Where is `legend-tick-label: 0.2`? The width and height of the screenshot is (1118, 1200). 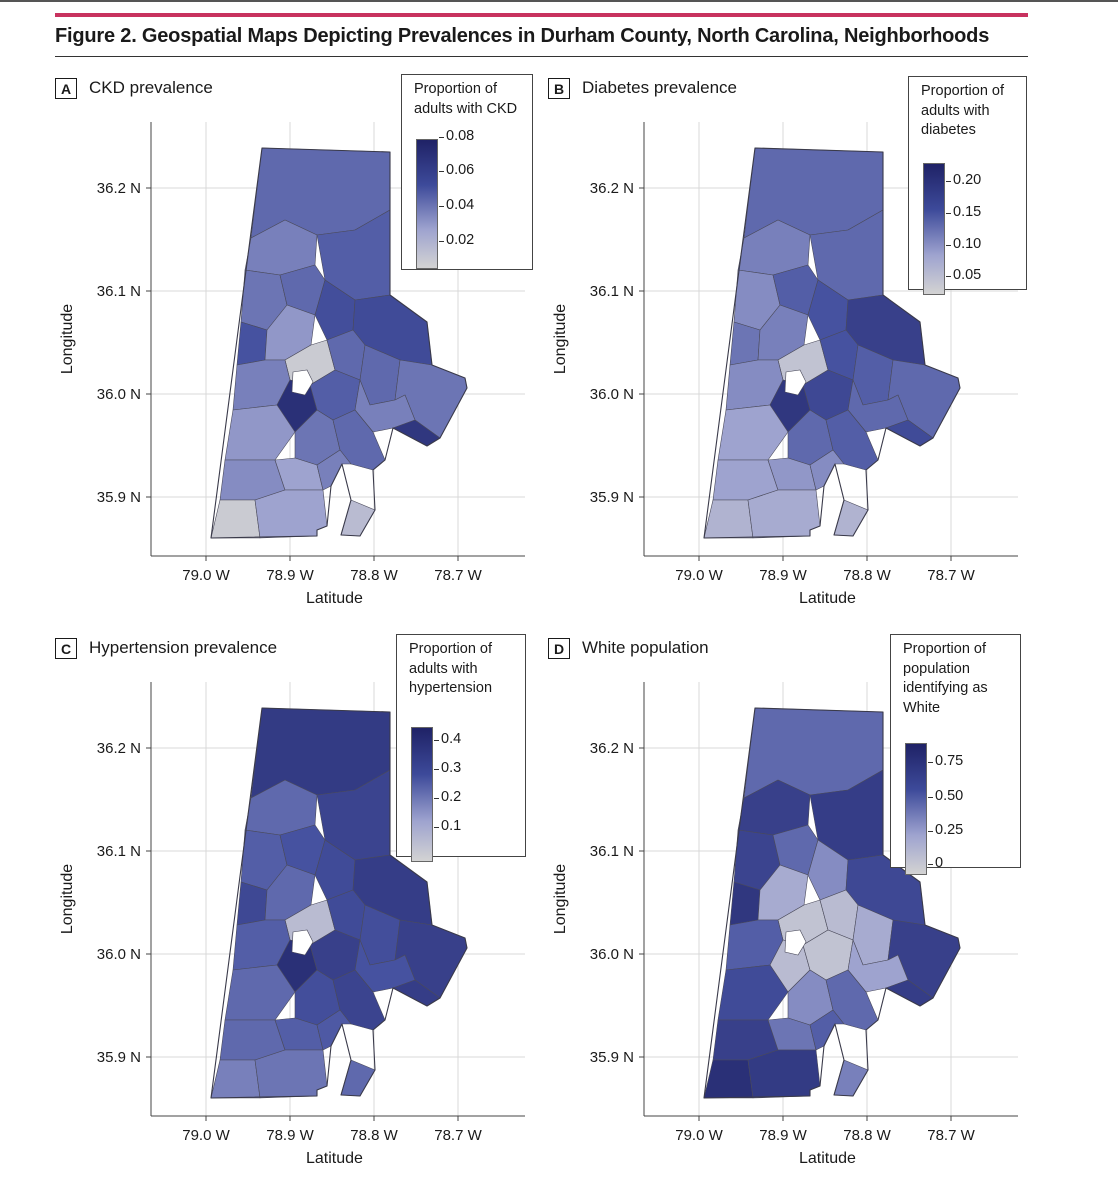
legend-tick-label: 0.2 is located at coordinates (447, 797).